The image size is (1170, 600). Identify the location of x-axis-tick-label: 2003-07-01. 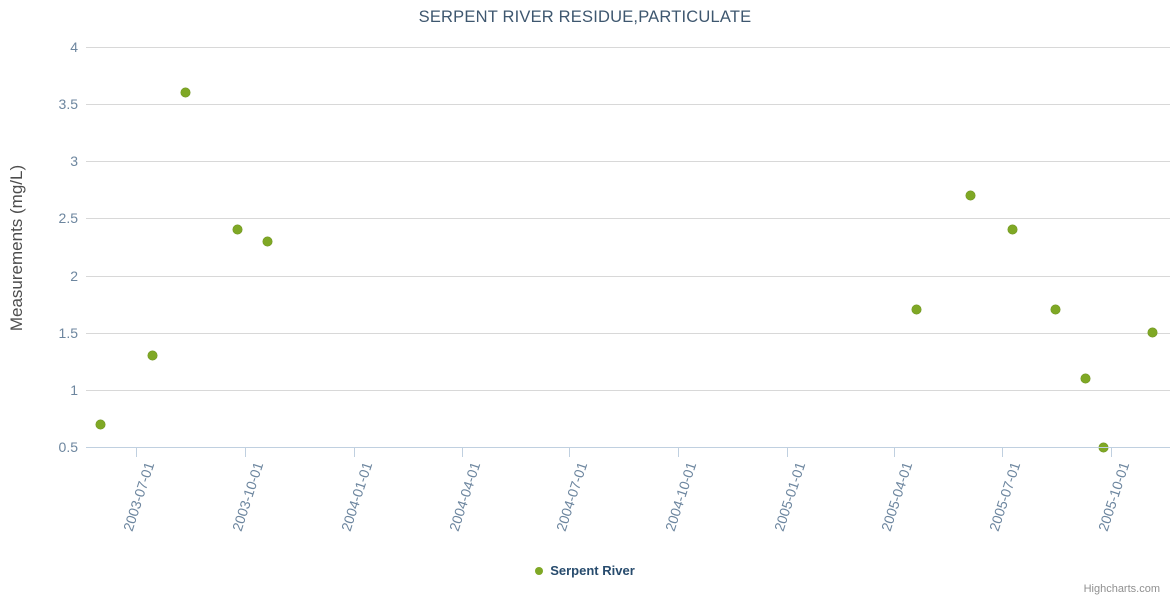
(138, 497).